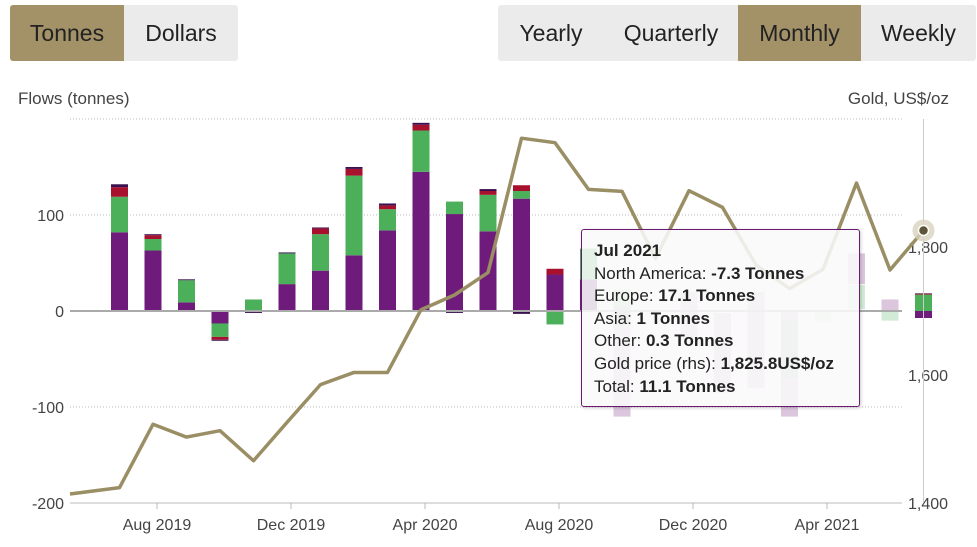 The image size is (977, 547). What do you see at coordinates (671, 33) in the screenshot?
I see `quarterly-button: Quarterly` at bounding box center [671, 33].